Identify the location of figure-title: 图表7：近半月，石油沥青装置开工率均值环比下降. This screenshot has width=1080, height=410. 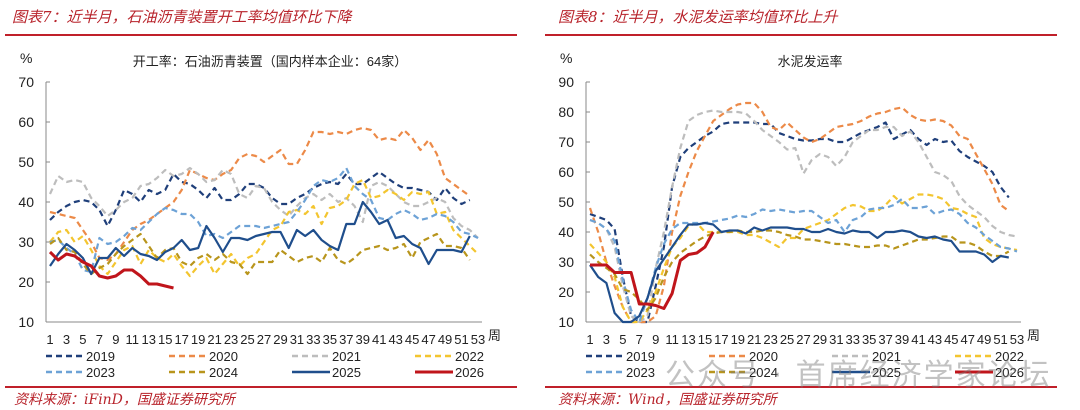
(182, 17).